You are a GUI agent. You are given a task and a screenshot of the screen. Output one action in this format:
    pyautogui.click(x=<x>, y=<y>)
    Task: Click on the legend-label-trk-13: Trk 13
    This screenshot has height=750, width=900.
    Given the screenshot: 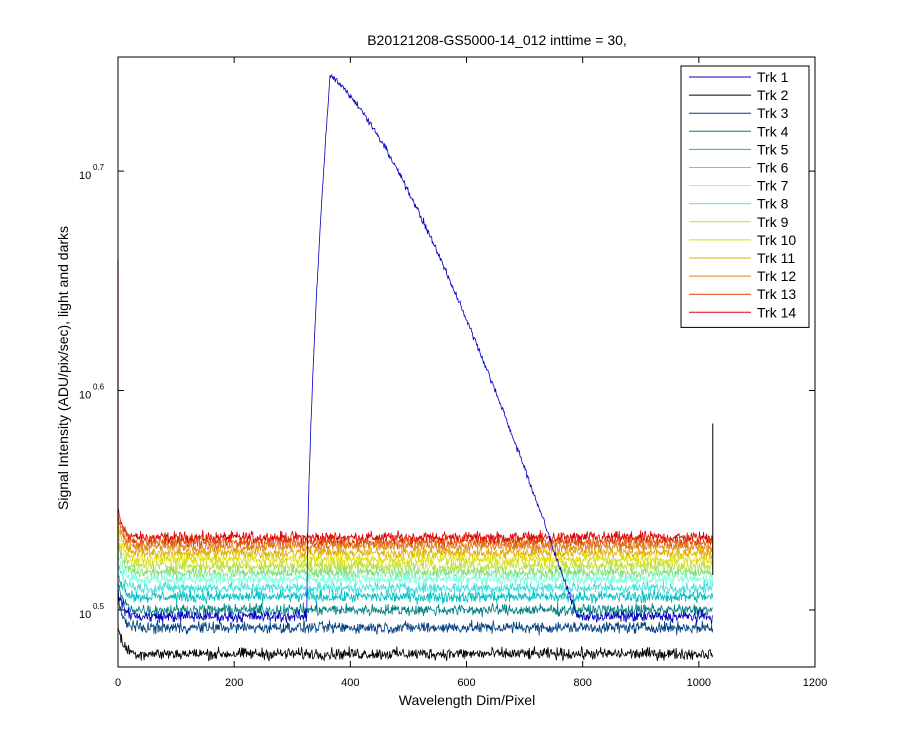 What is the action you would take?
    pyautogui.click(x=776, y=294)
    